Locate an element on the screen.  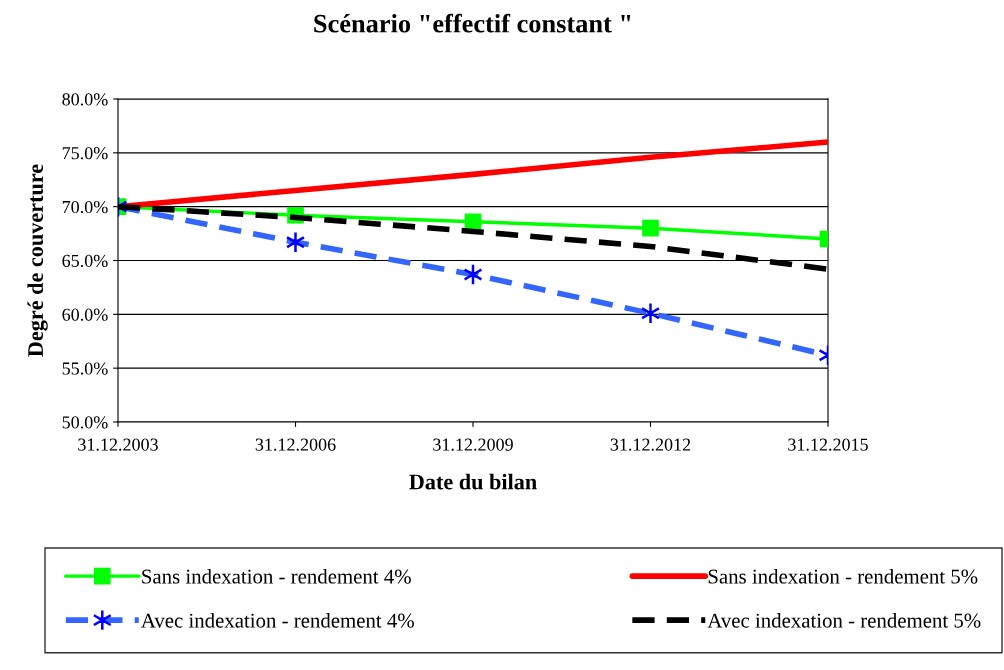
y-tick-label: 60.0% is located at coordinates (85, 314).